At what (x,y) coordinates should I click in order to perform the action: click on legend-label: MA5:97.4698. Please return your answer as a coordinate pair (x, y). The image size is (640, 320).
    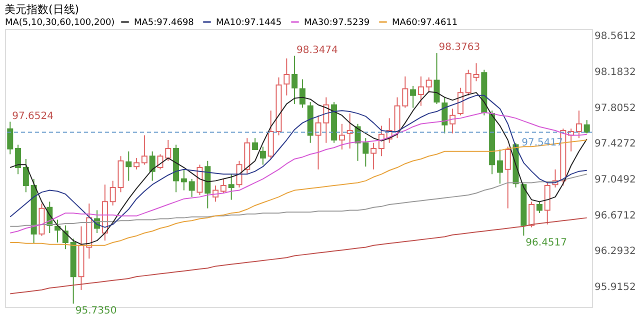
    Looking at the image, I should click on (164, 23).